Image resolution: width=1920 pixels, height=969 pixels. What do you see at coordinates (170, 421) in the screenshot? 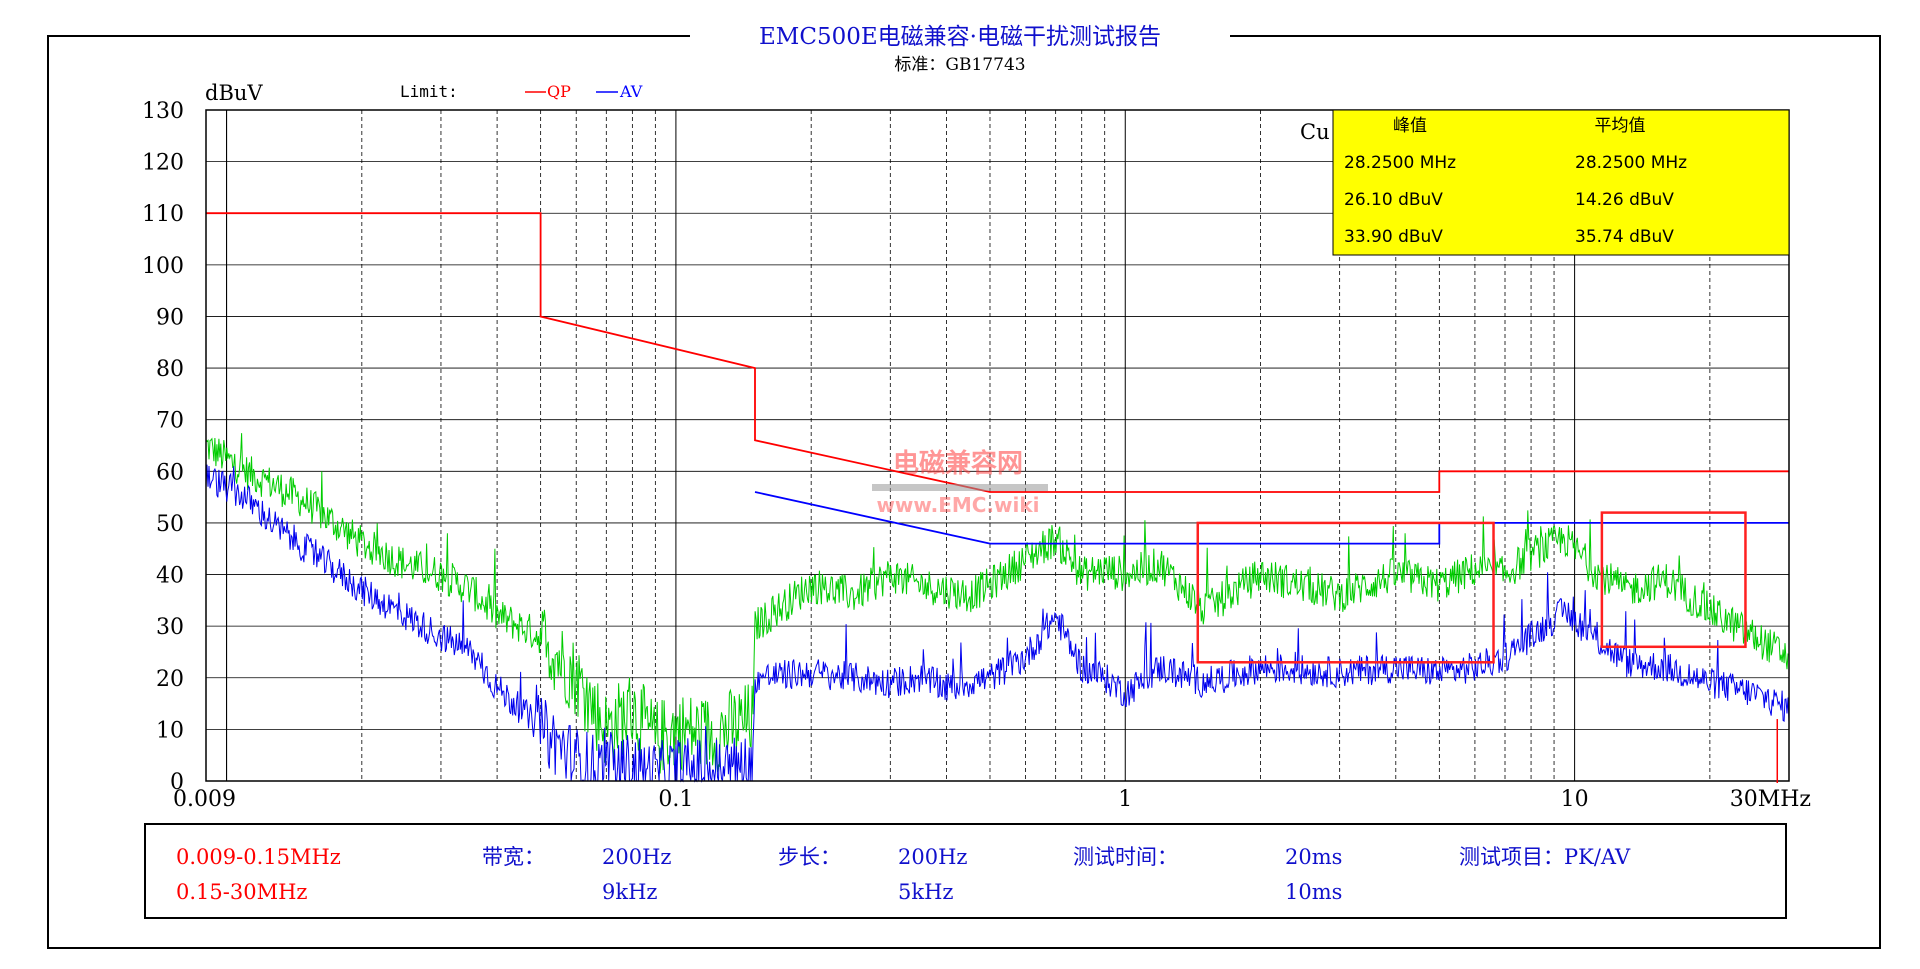
I see `y-tick-label: 70` at bounding box center [170, 421].